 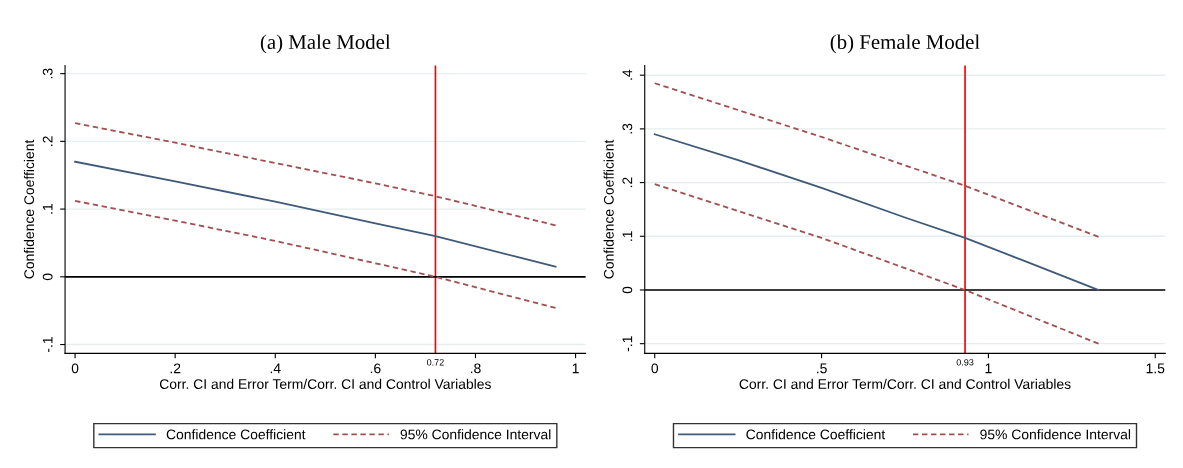 I want to click on x-tick-label: .6, so click(x=375, y=368).